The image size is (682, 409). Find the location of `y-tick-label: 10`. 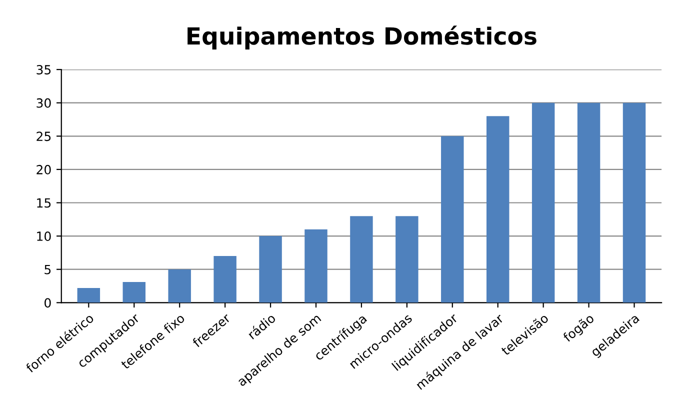

y-tick-label: 10 is located at coordinates (44, 236).